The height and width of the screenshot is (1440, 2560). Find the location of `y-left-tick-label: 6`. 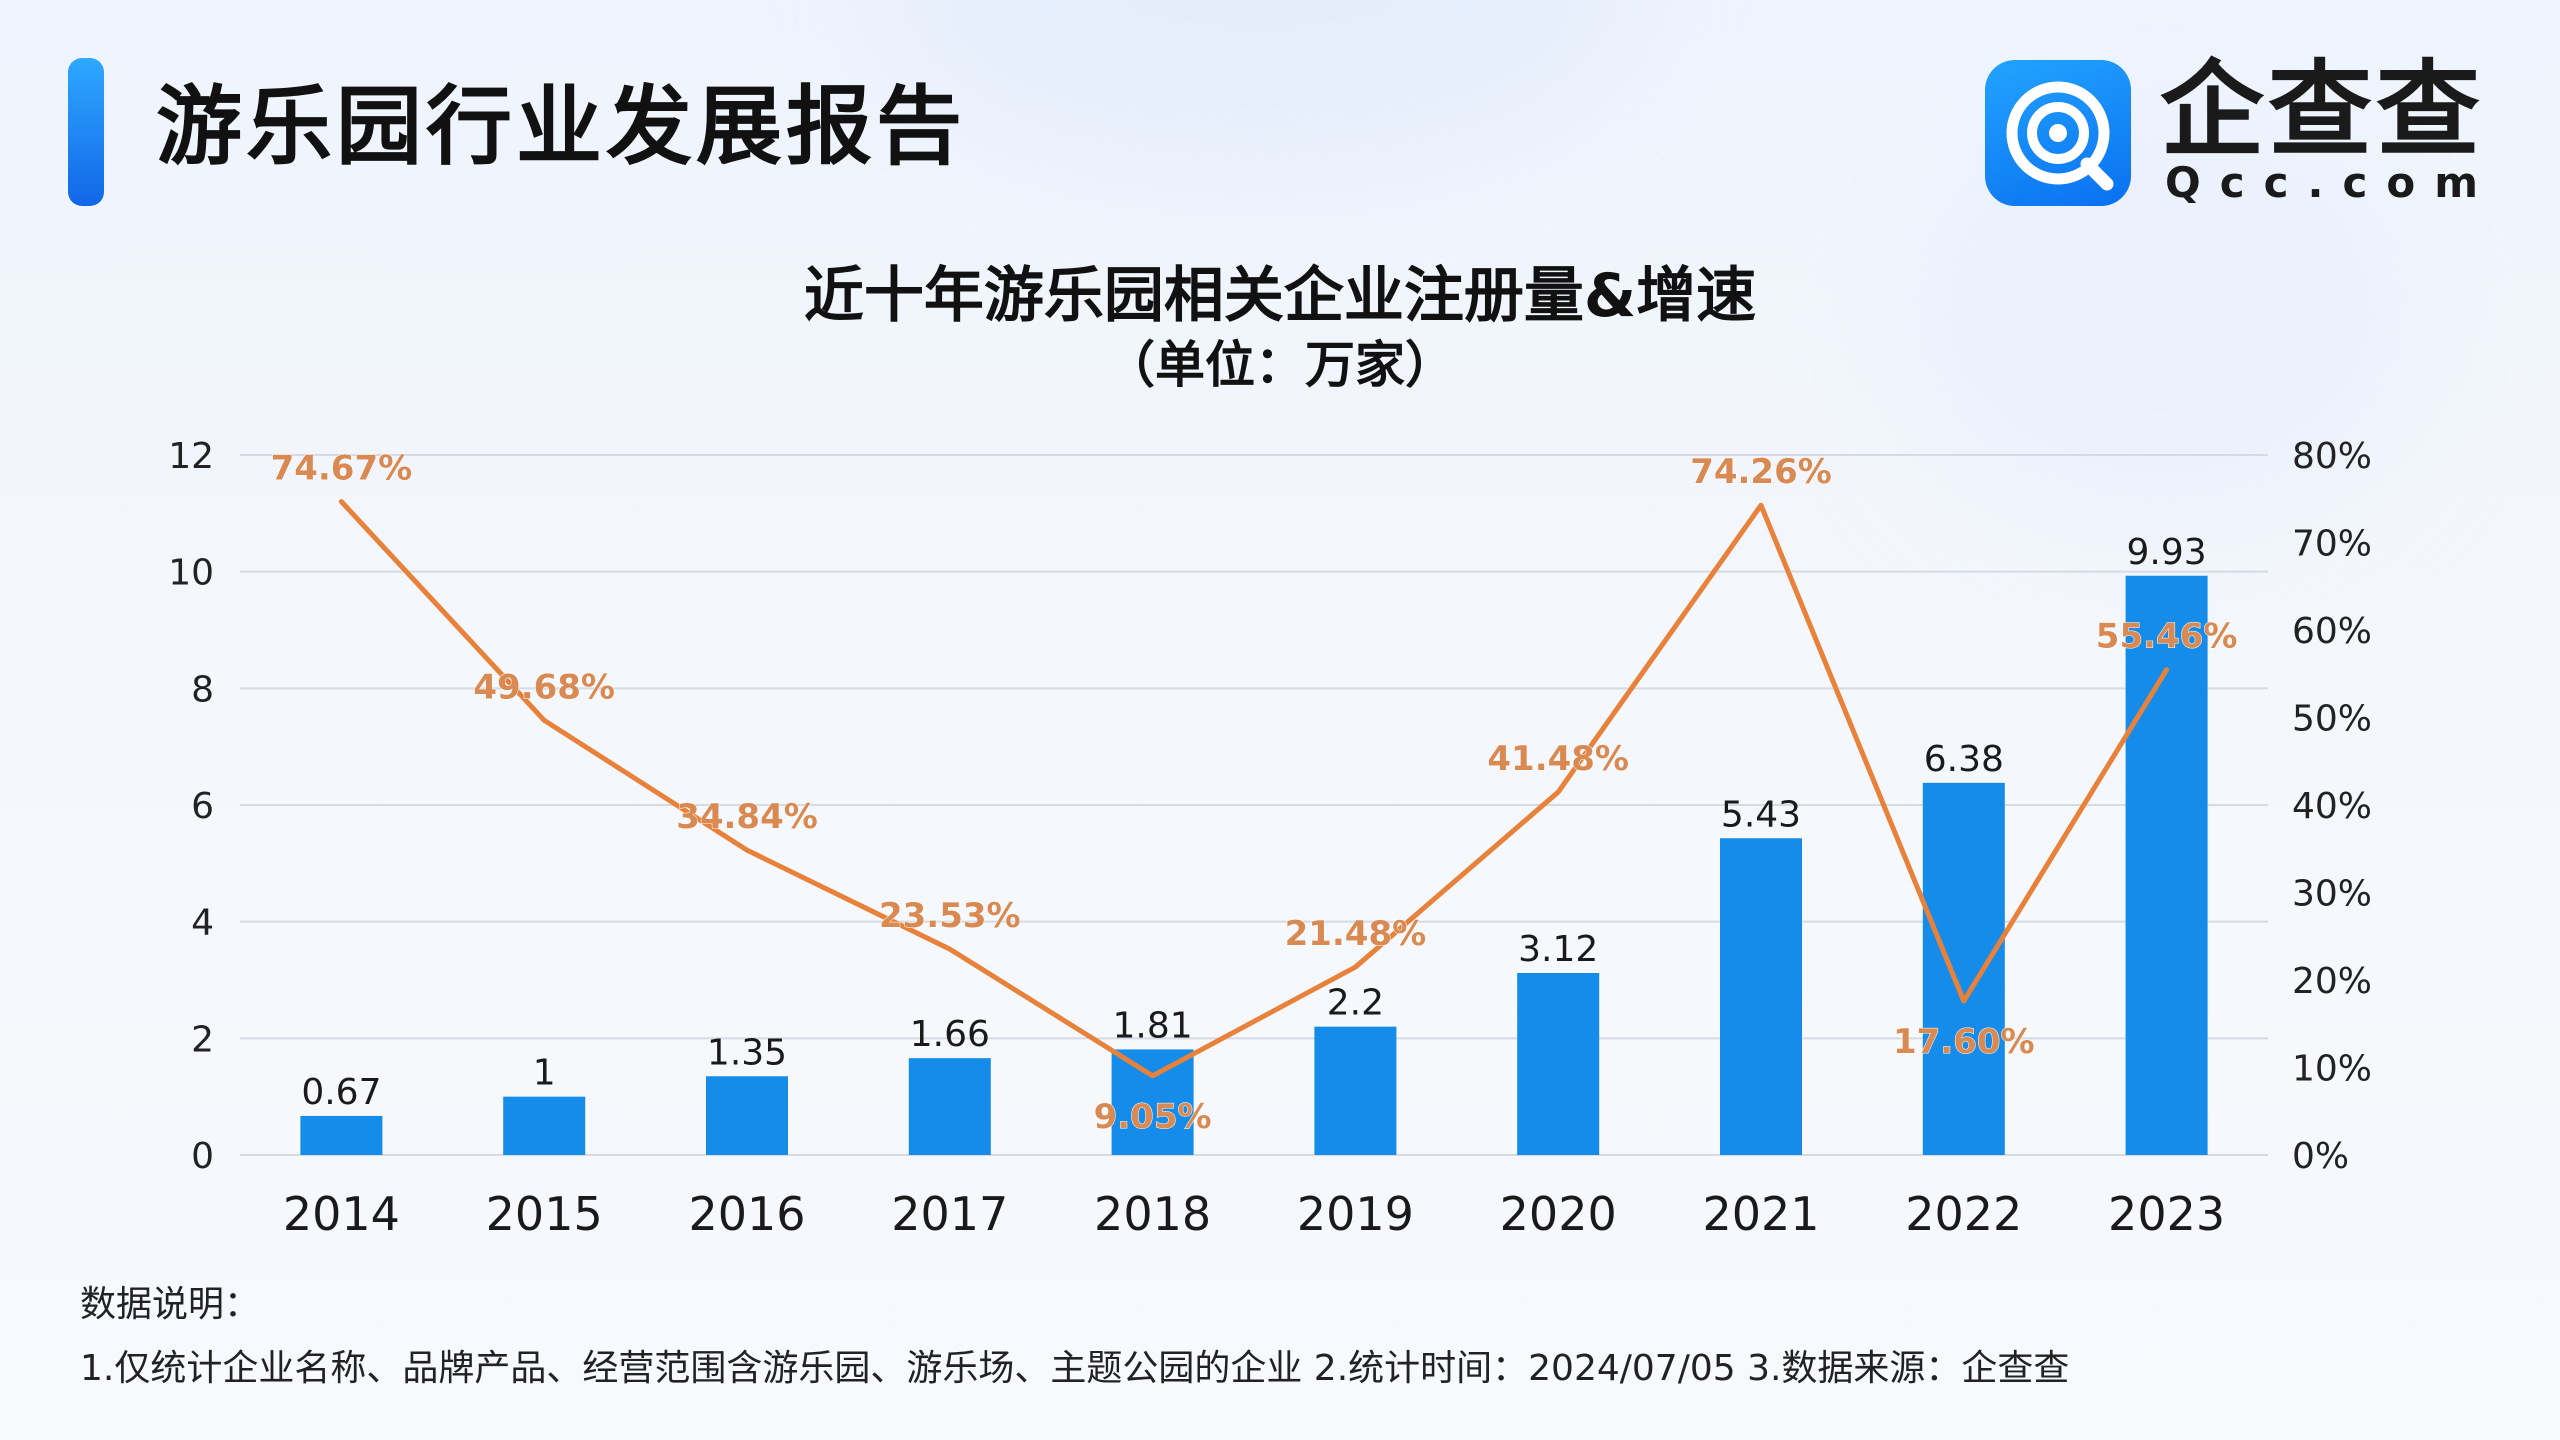

y-left-tick-label: 6 is located at coordinates (202, 806).